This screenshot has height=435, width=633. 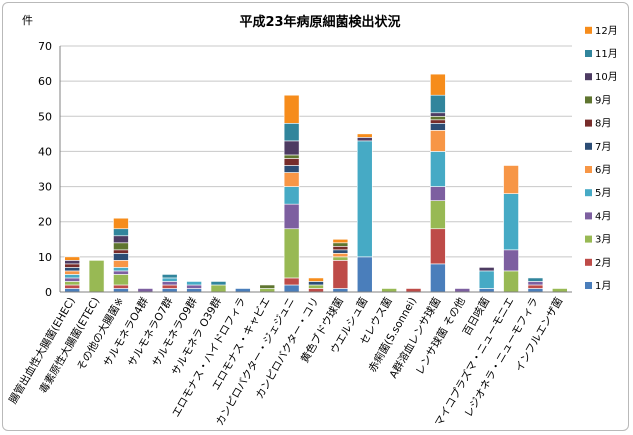 What do you see at coordinates (45, 81) in the screenshot?
I see `y-tick-label: 60` at bounding box center [45, 81].